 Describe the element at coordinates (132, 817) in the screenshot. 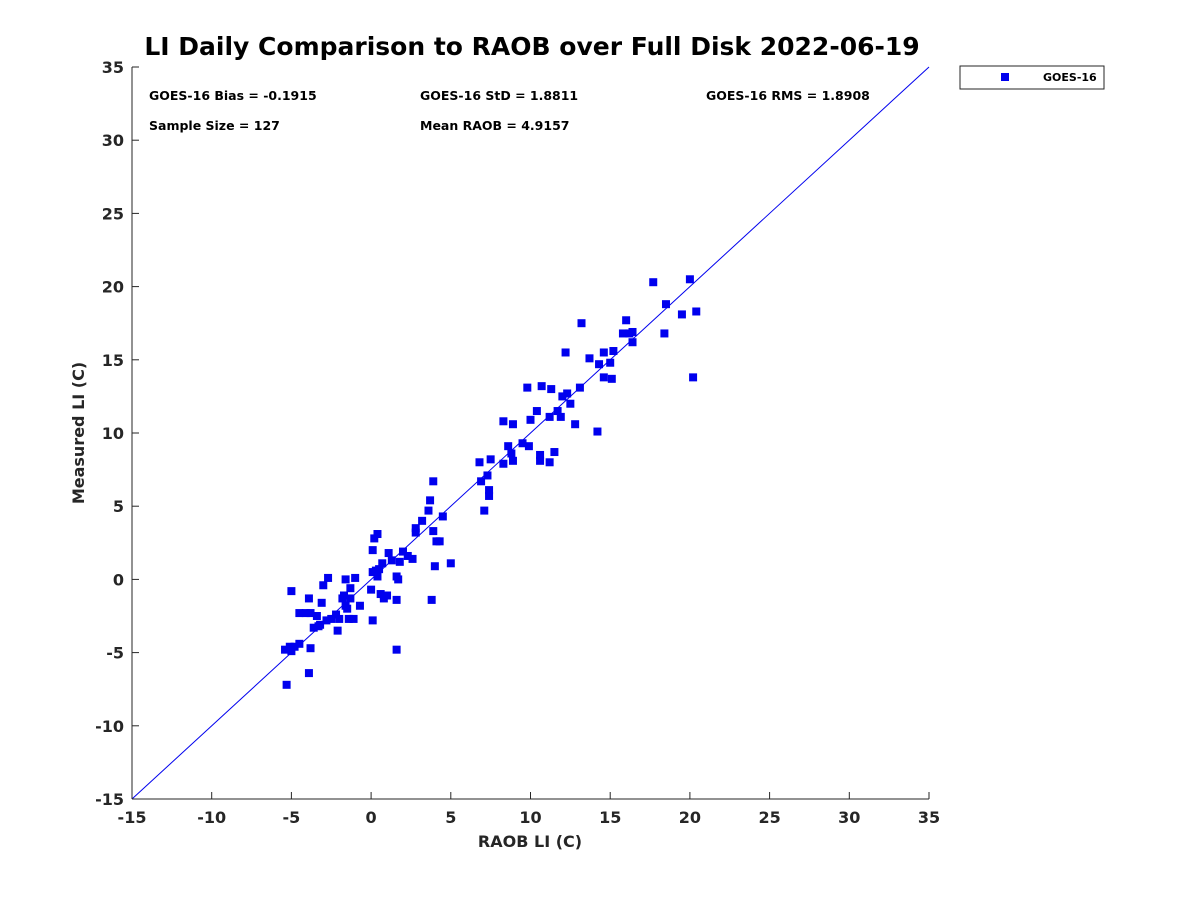

I see `x-tick-label: -15` at that location.